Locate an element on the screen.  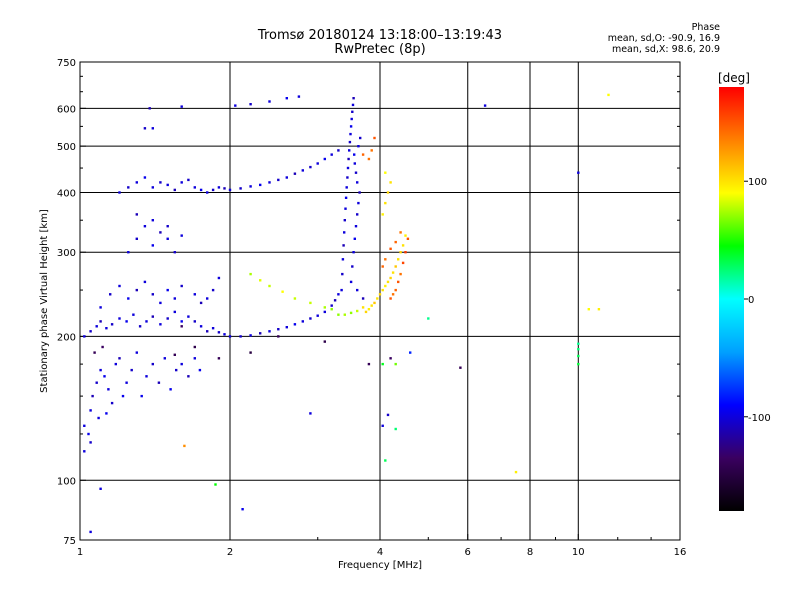
x-tick-label: 8 is located at coordinates (530, 552).